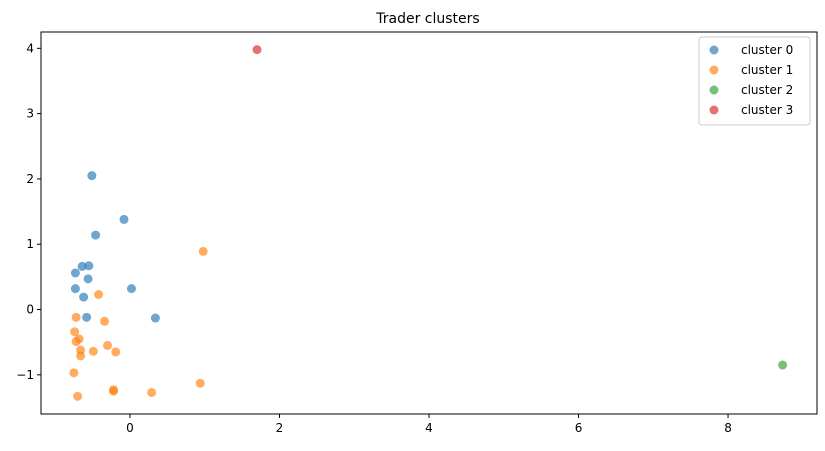 Image resolution: width=825 pixels, height=451 pixels. I want to click on x-tick-label: 2, so click(280, 428).